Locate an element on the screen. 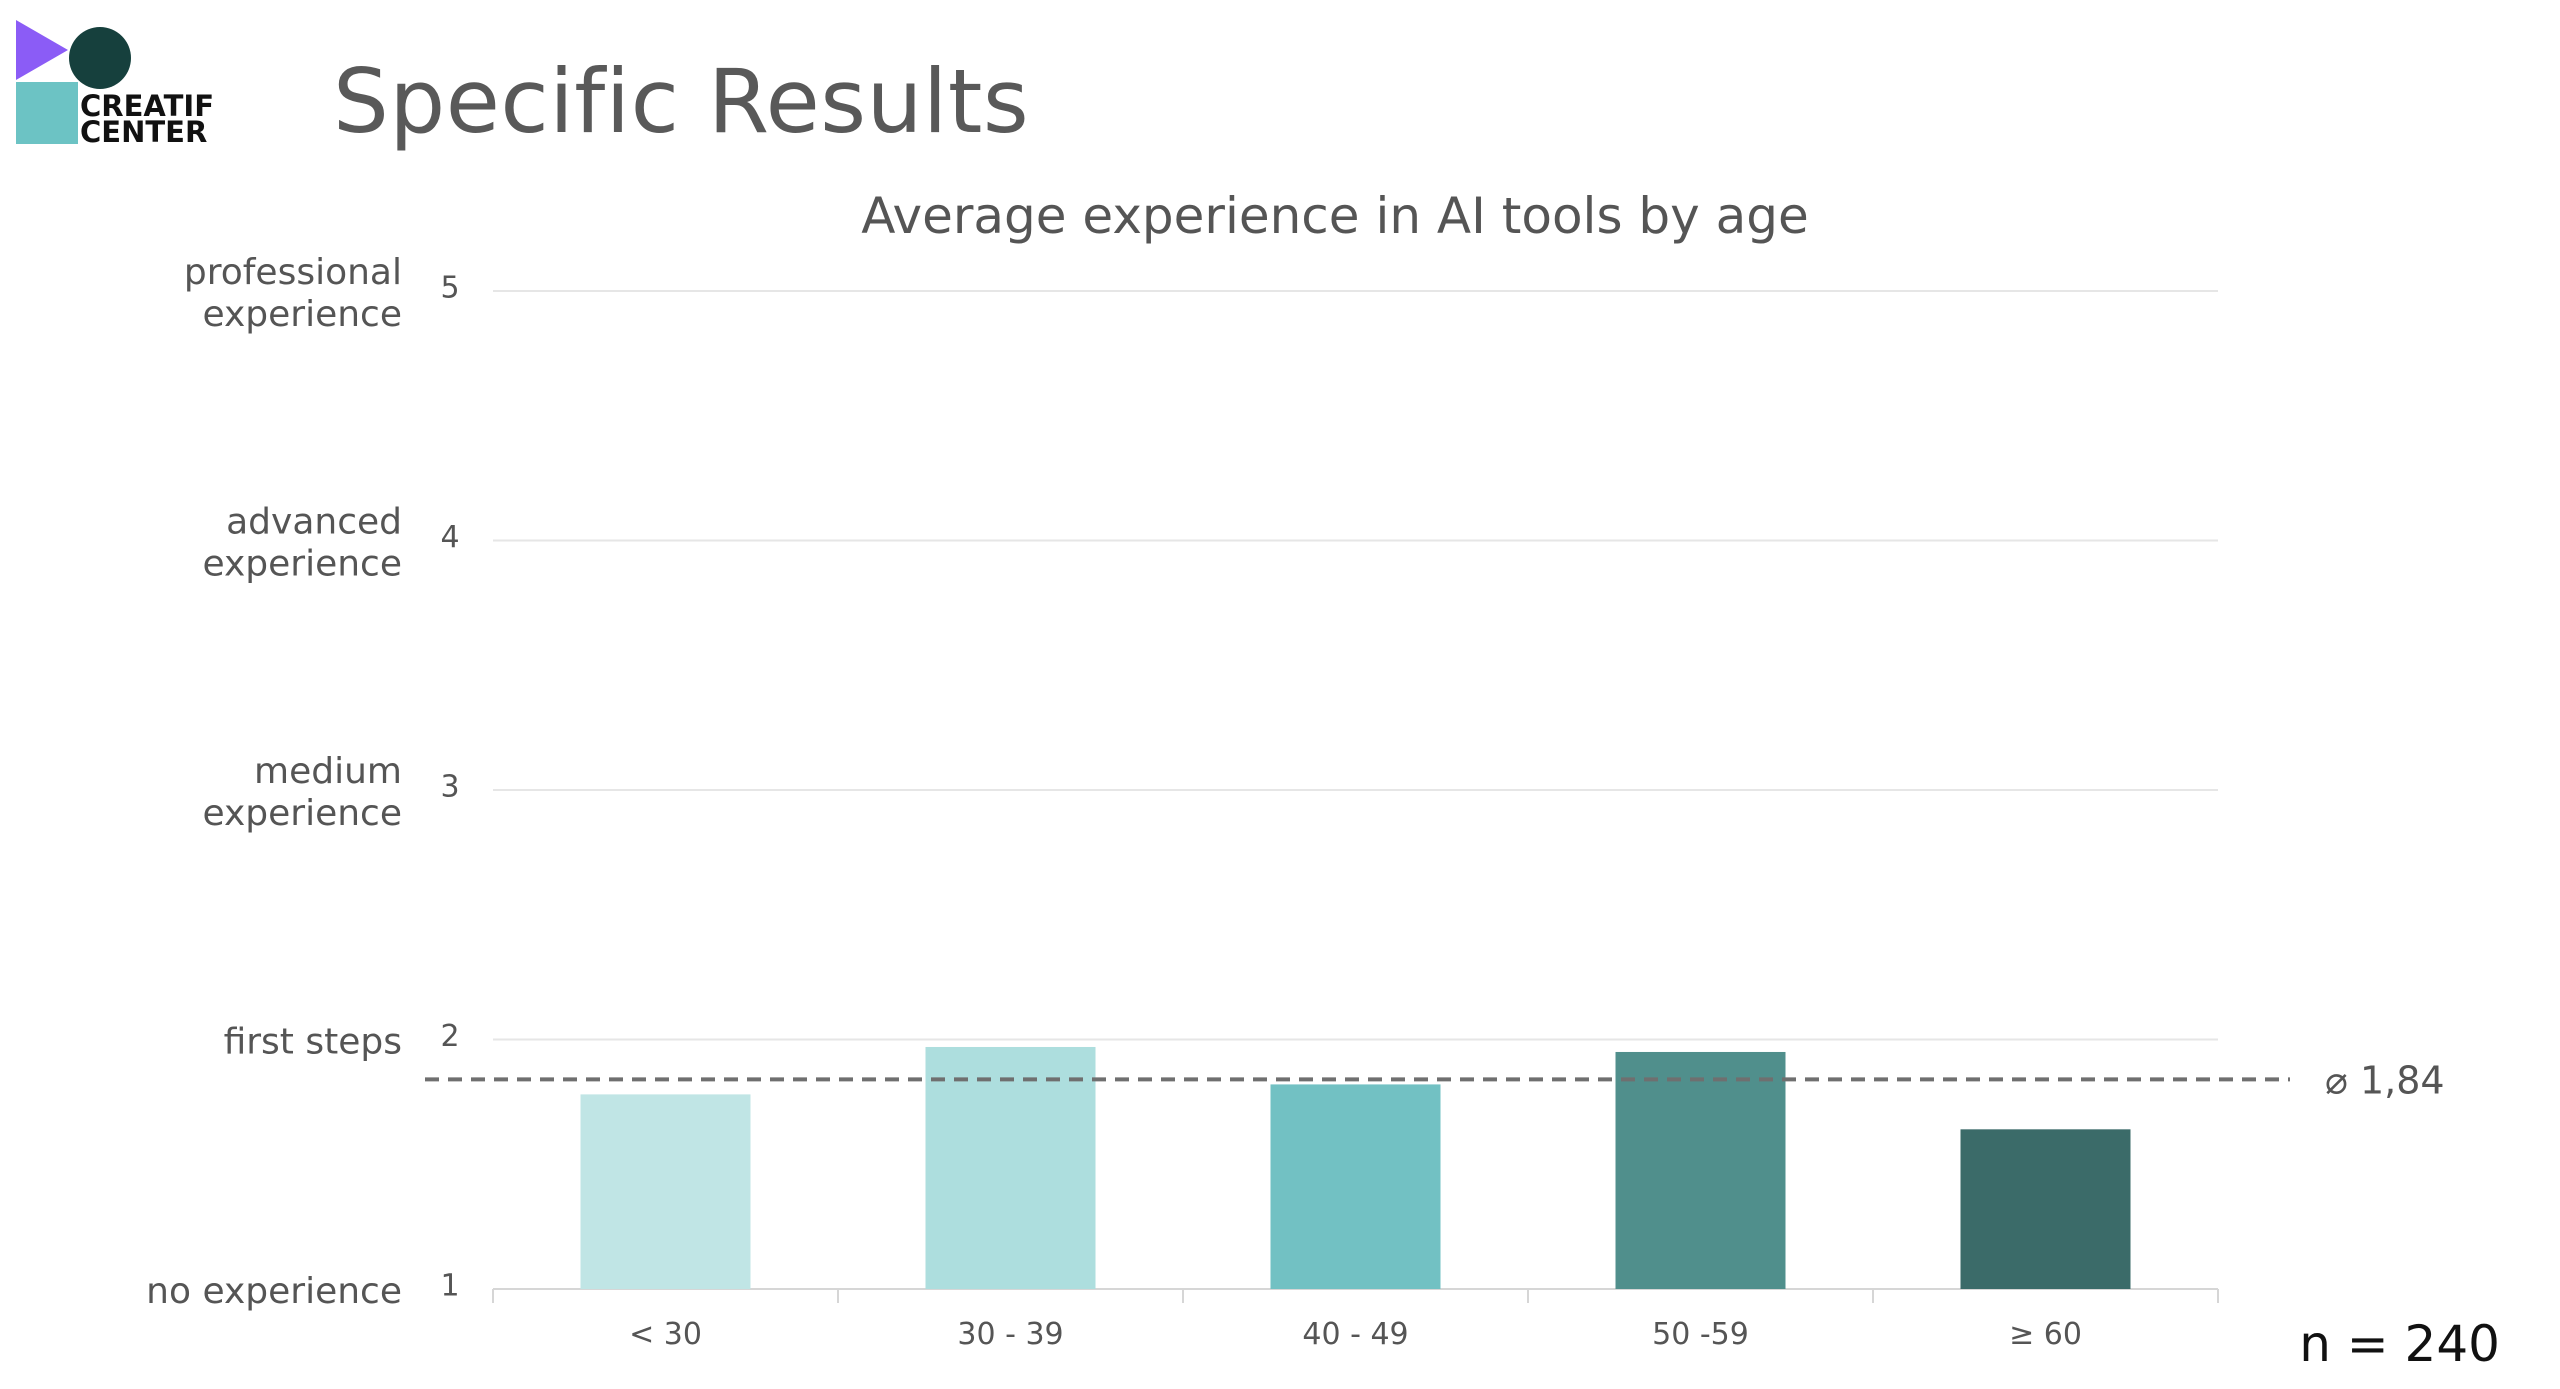  average-label: ⌀ 1,84 is located at coordinates (2385, 1080).